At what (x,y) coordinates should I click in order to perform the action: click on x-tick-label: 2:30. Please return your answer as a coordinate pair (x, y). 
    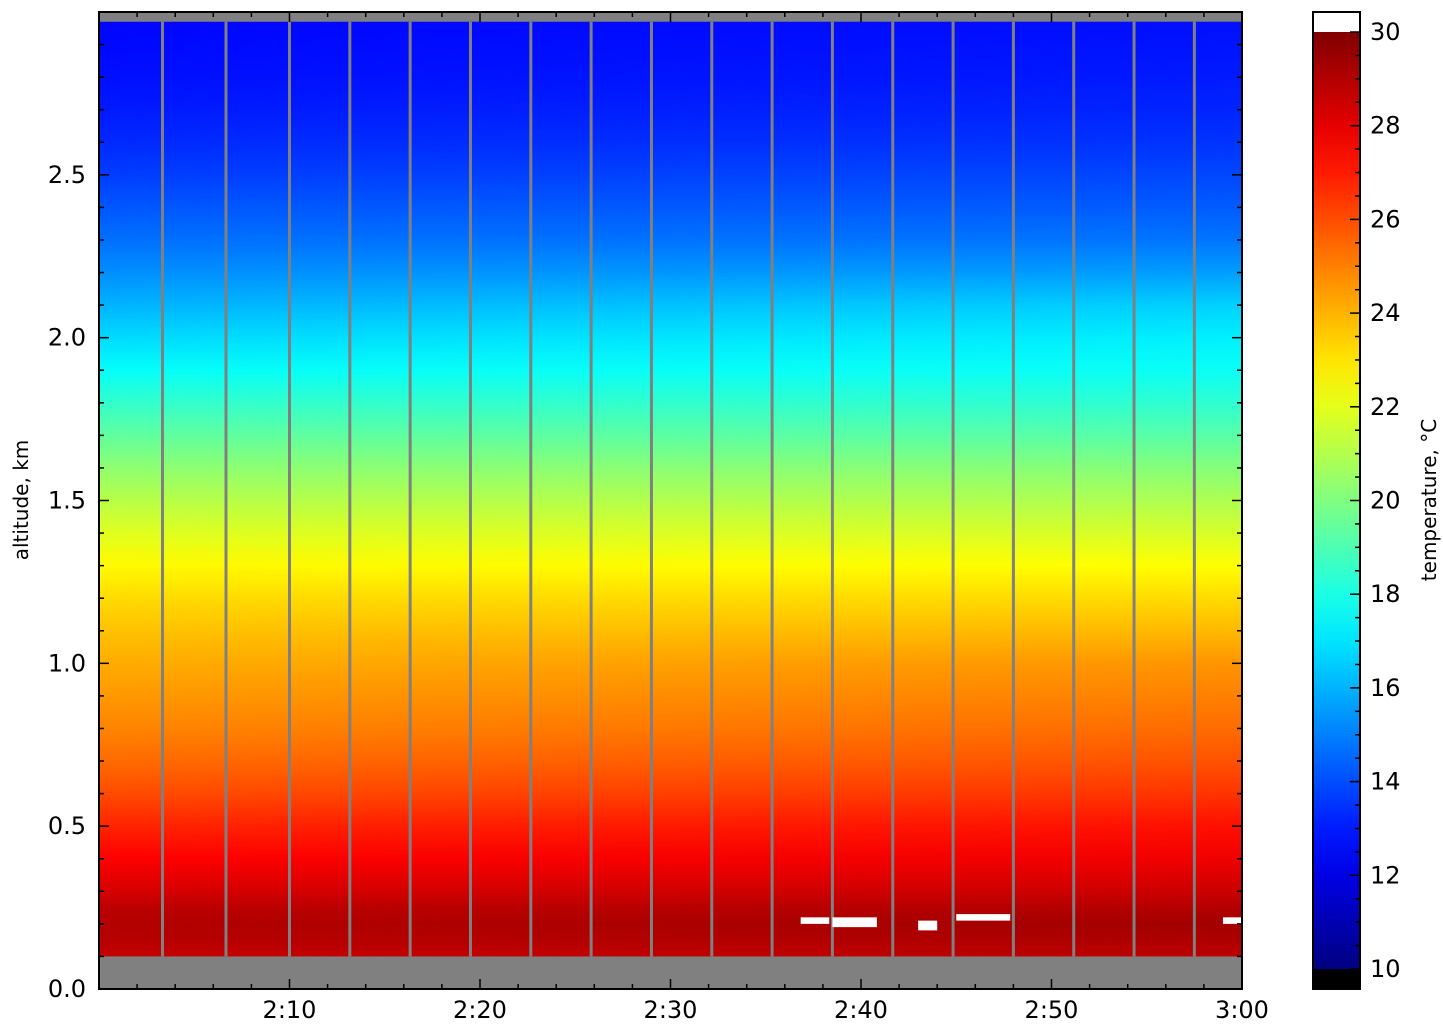
    Looking at the image, I should click on (671, 1010).